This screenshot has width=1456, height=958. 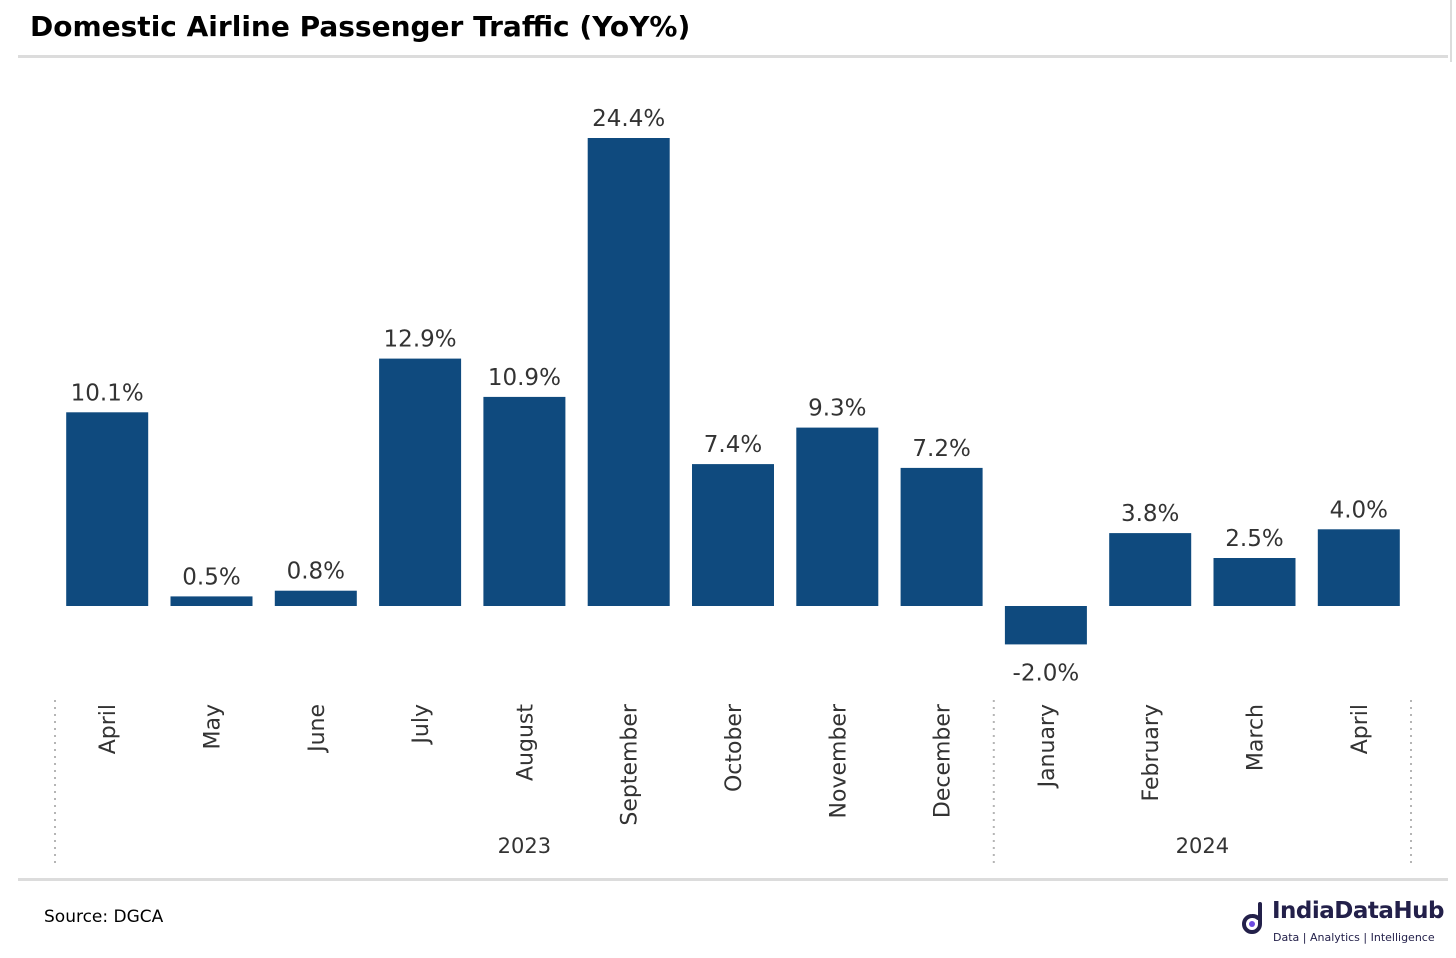 I want to click on x-tick-label: March, so click(x=1256, y=737).